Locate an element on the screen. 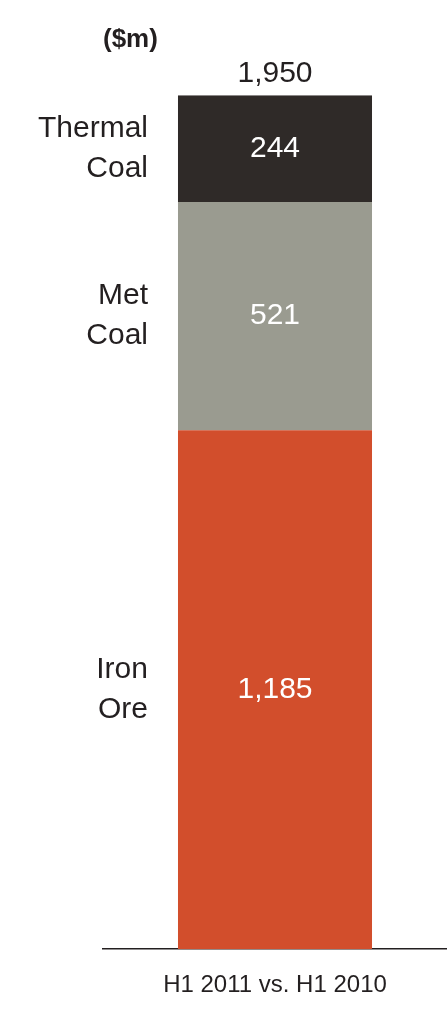 This screenshot has height=1026, width=447. x-tick-label: H1 2011 vs. H1 2010 is located at coordinates (275, 984).